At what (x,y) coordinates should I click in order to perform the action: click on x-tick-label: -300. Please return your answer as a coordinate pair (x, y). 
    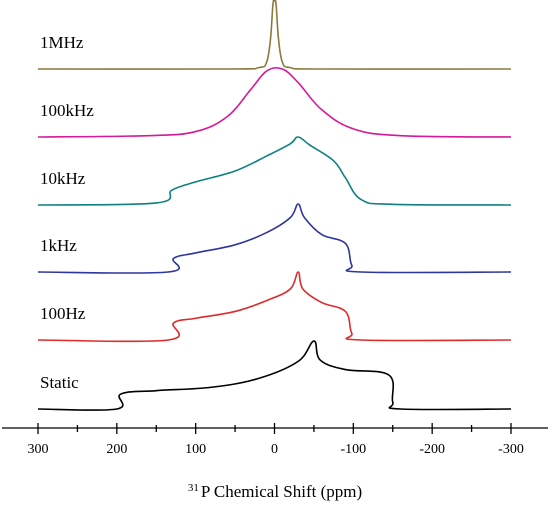
    Looking at the image, I should click on (511, 449).